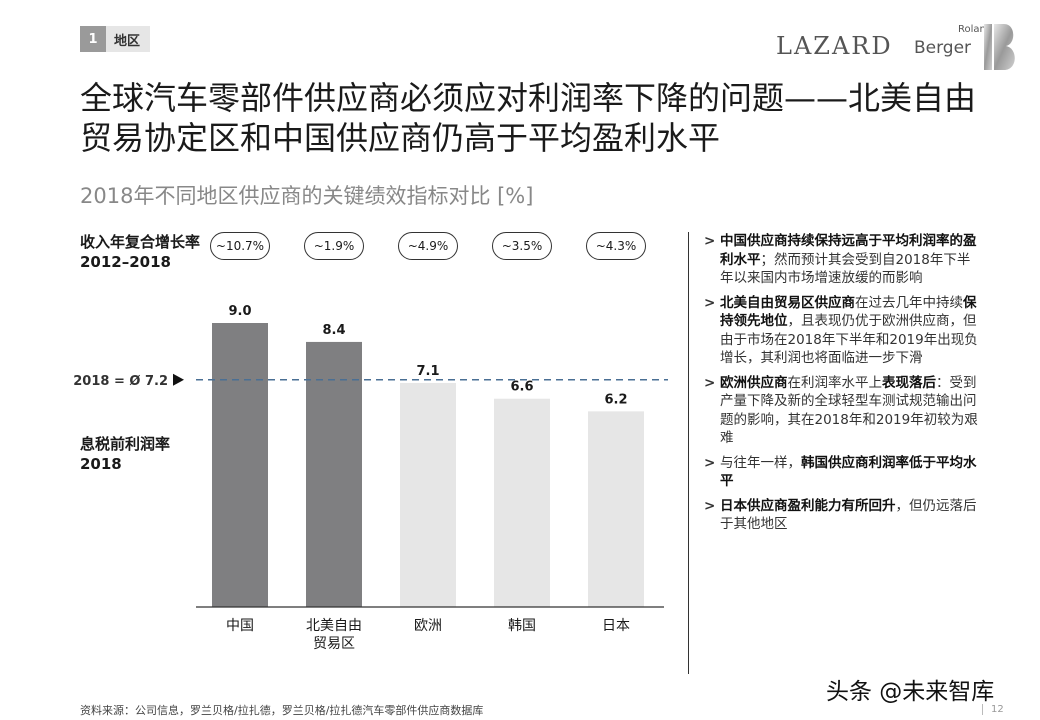 The width and height of the screenshot is (1040, 720). I want to click on cagr-pill: ~10.7%, so click(240, 246).